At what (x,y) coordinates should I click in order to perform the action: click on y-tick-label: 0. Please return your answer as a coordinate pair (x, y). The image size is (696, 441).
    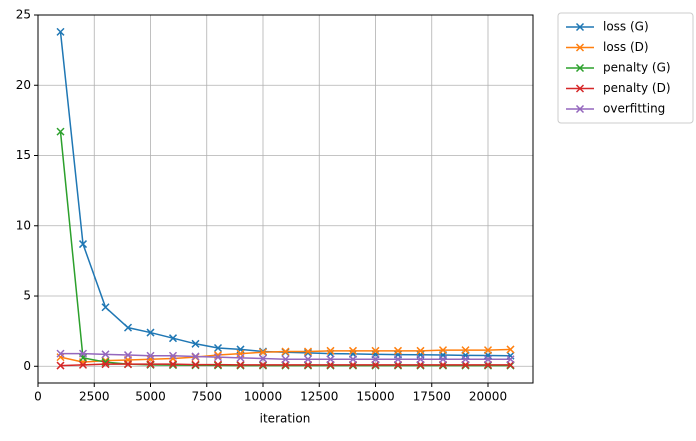
    Looking at the image, I should click on (27, 366).